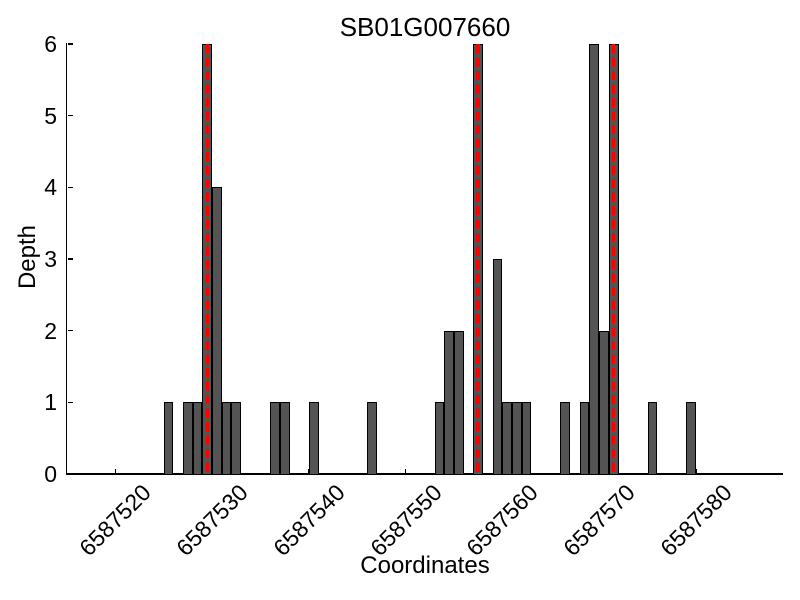  Describe the element at coordinates (599, 520) in the screenshot. I see `x-tick-label: 6587570` at that location.